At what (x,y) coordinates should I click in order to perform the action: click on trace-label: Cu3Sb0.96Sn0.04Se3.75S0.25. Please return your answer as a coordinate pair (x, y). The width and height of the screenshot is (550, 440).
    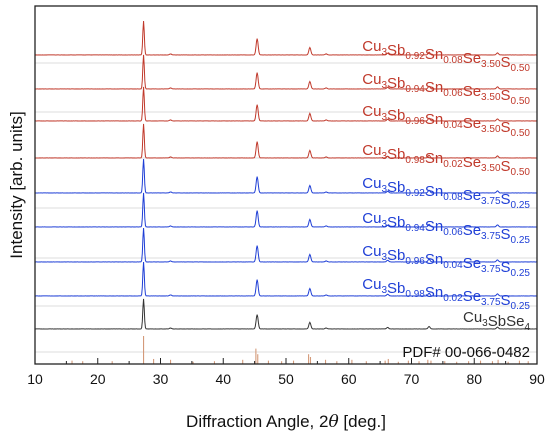
    Looking at the image, I should click on (446, 261).